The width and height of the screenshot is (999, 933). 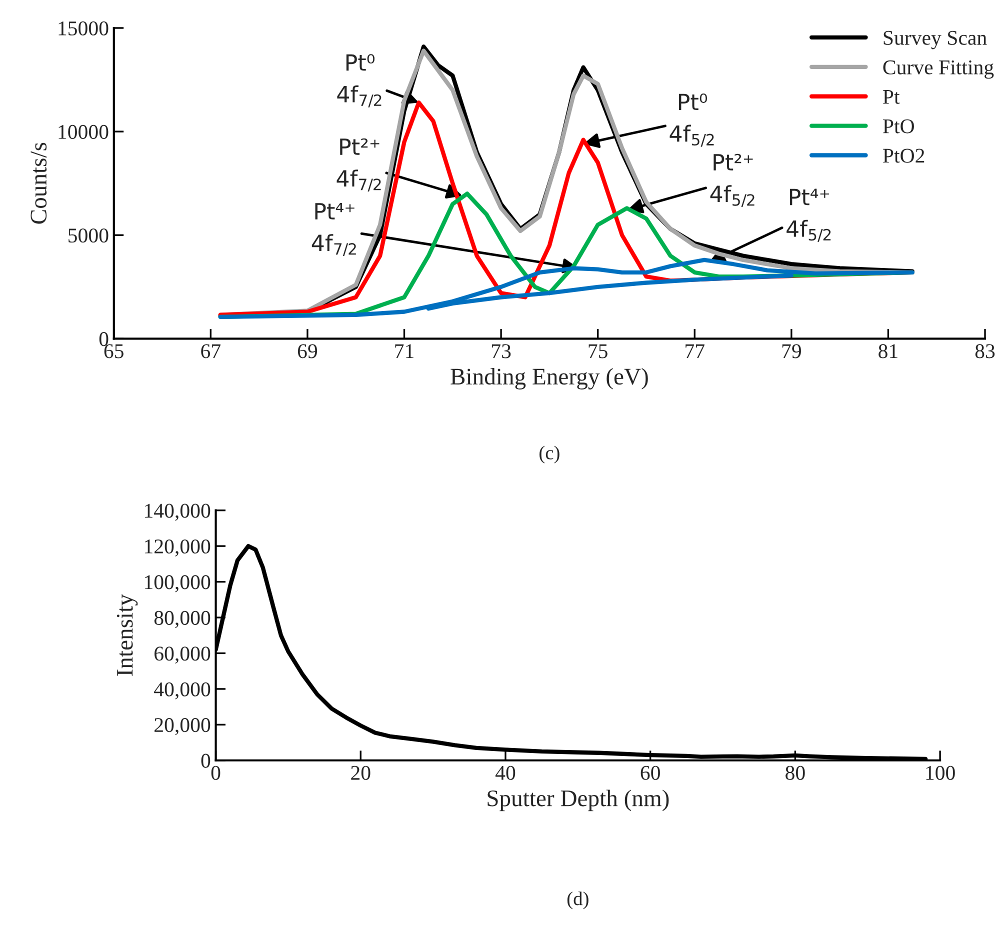 What do you see at coordinates (985, 351) in the screenshot?
I see `x-tick-label: 83` at bounding box center [985, 351].